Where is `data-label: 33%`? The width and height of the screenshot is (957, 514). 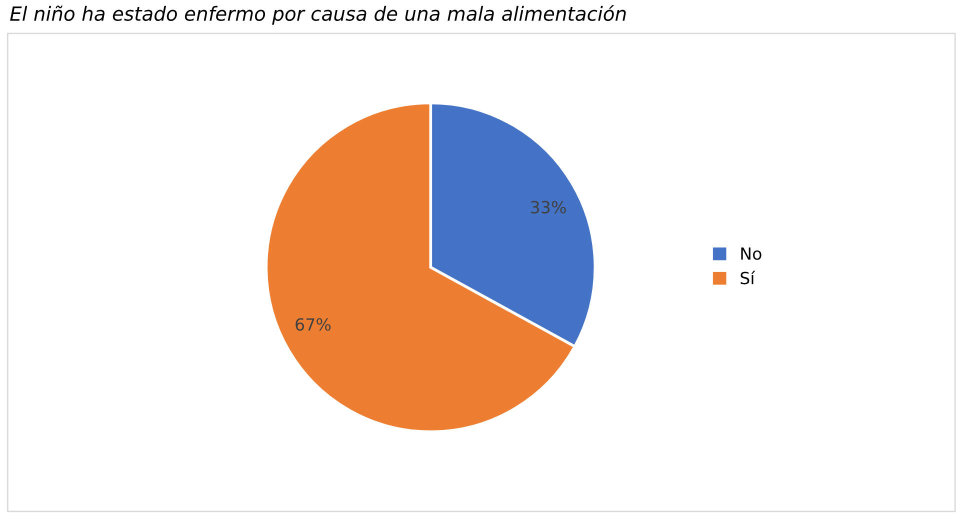 data-label: 33% is located at coordinates (548, 207).